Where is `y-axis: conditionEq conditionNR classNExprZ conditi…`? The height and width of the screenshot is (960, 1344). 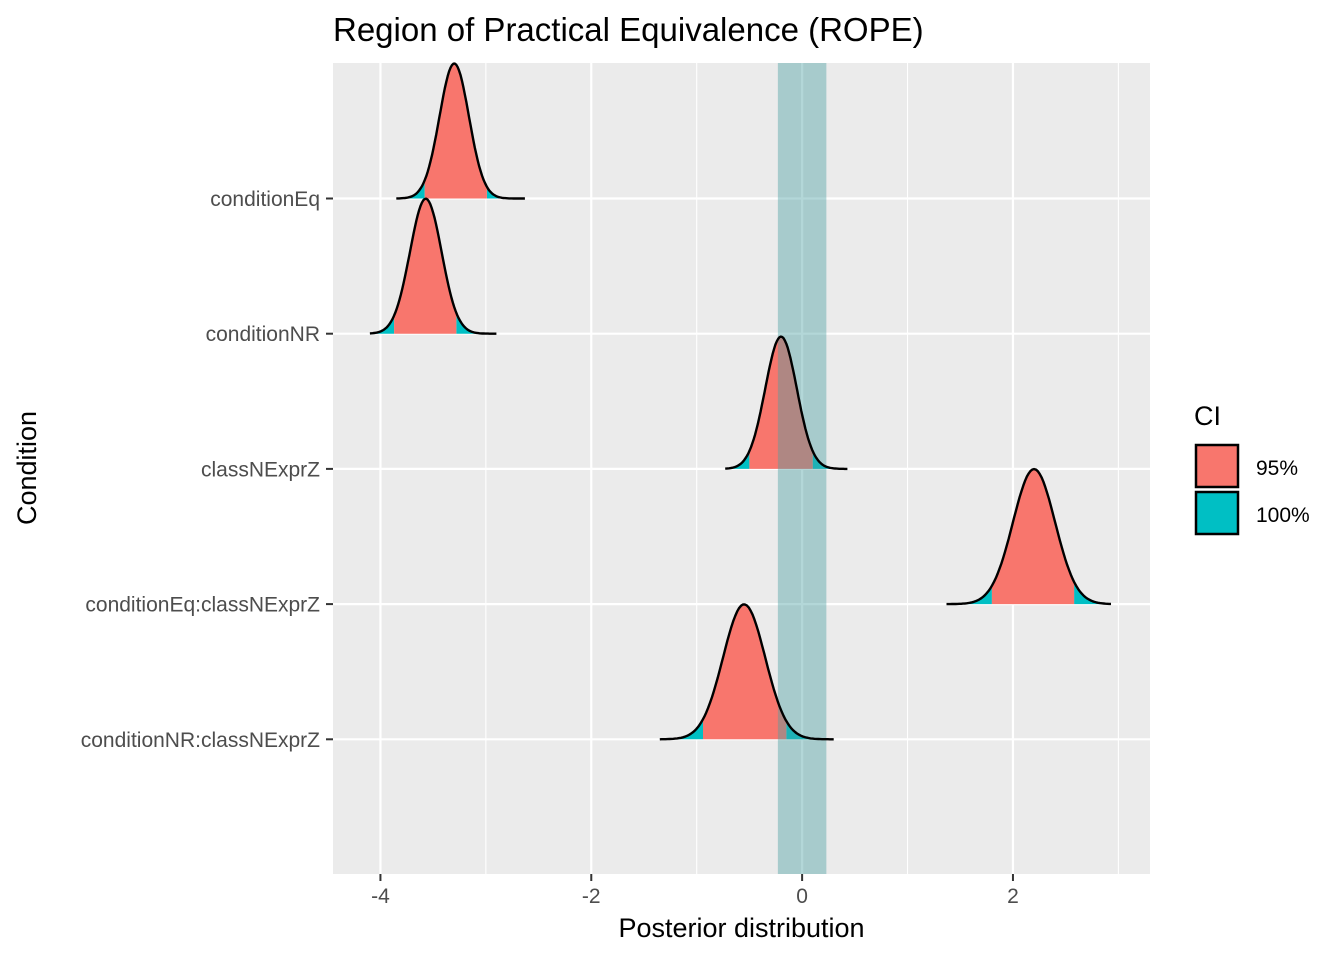
y-axis: conditionEq conditionNR classNExprZ conditi… is located at coordinates (207, 470).